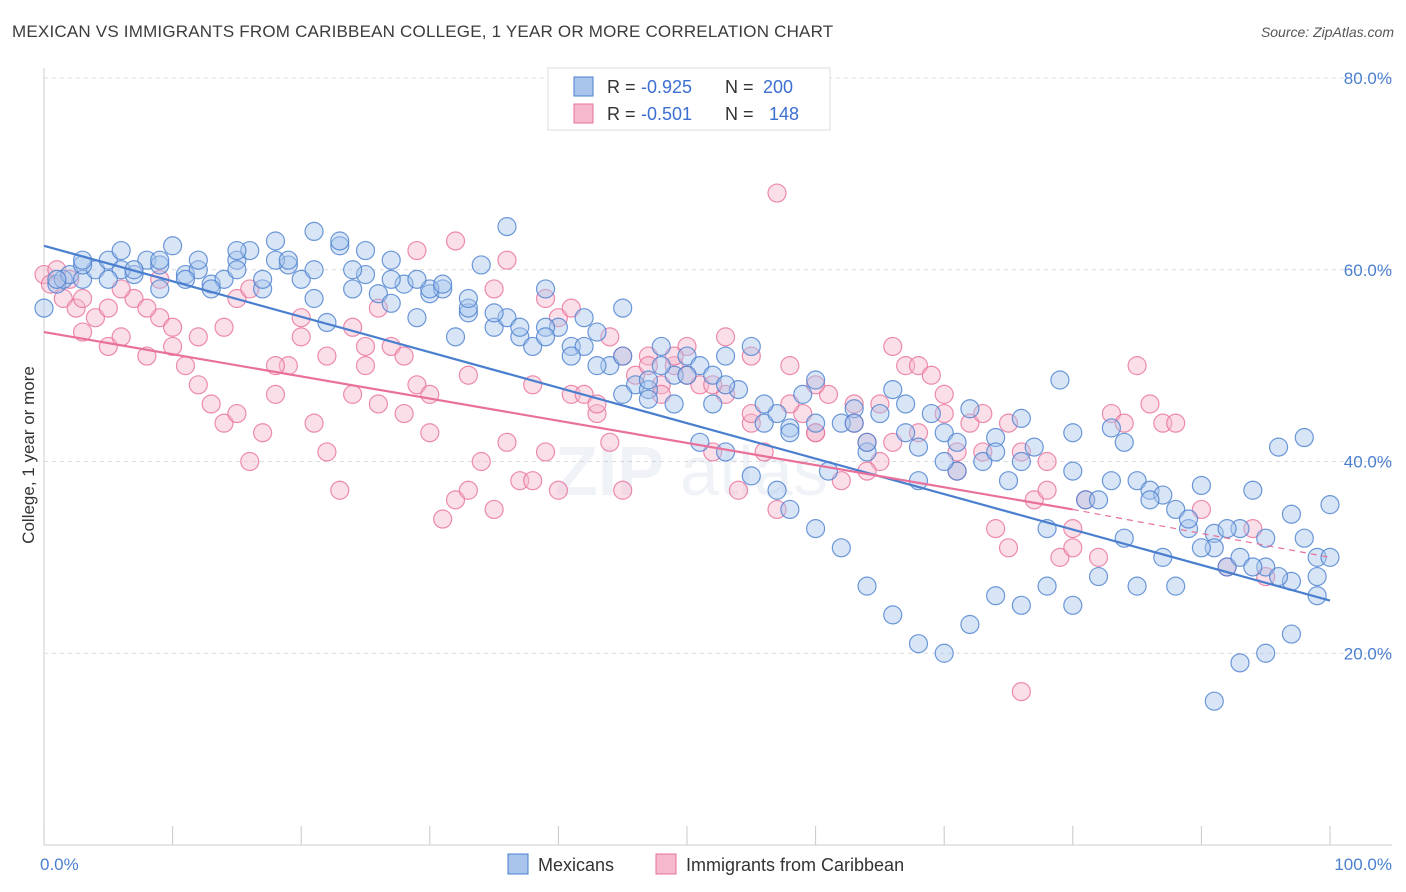 The height and width of the screenshot is (892, 1406). What do you see at coordinates (558, 420) in the screenshot?
I see `trend-line-caribbean` at bounding box center [558, 420].